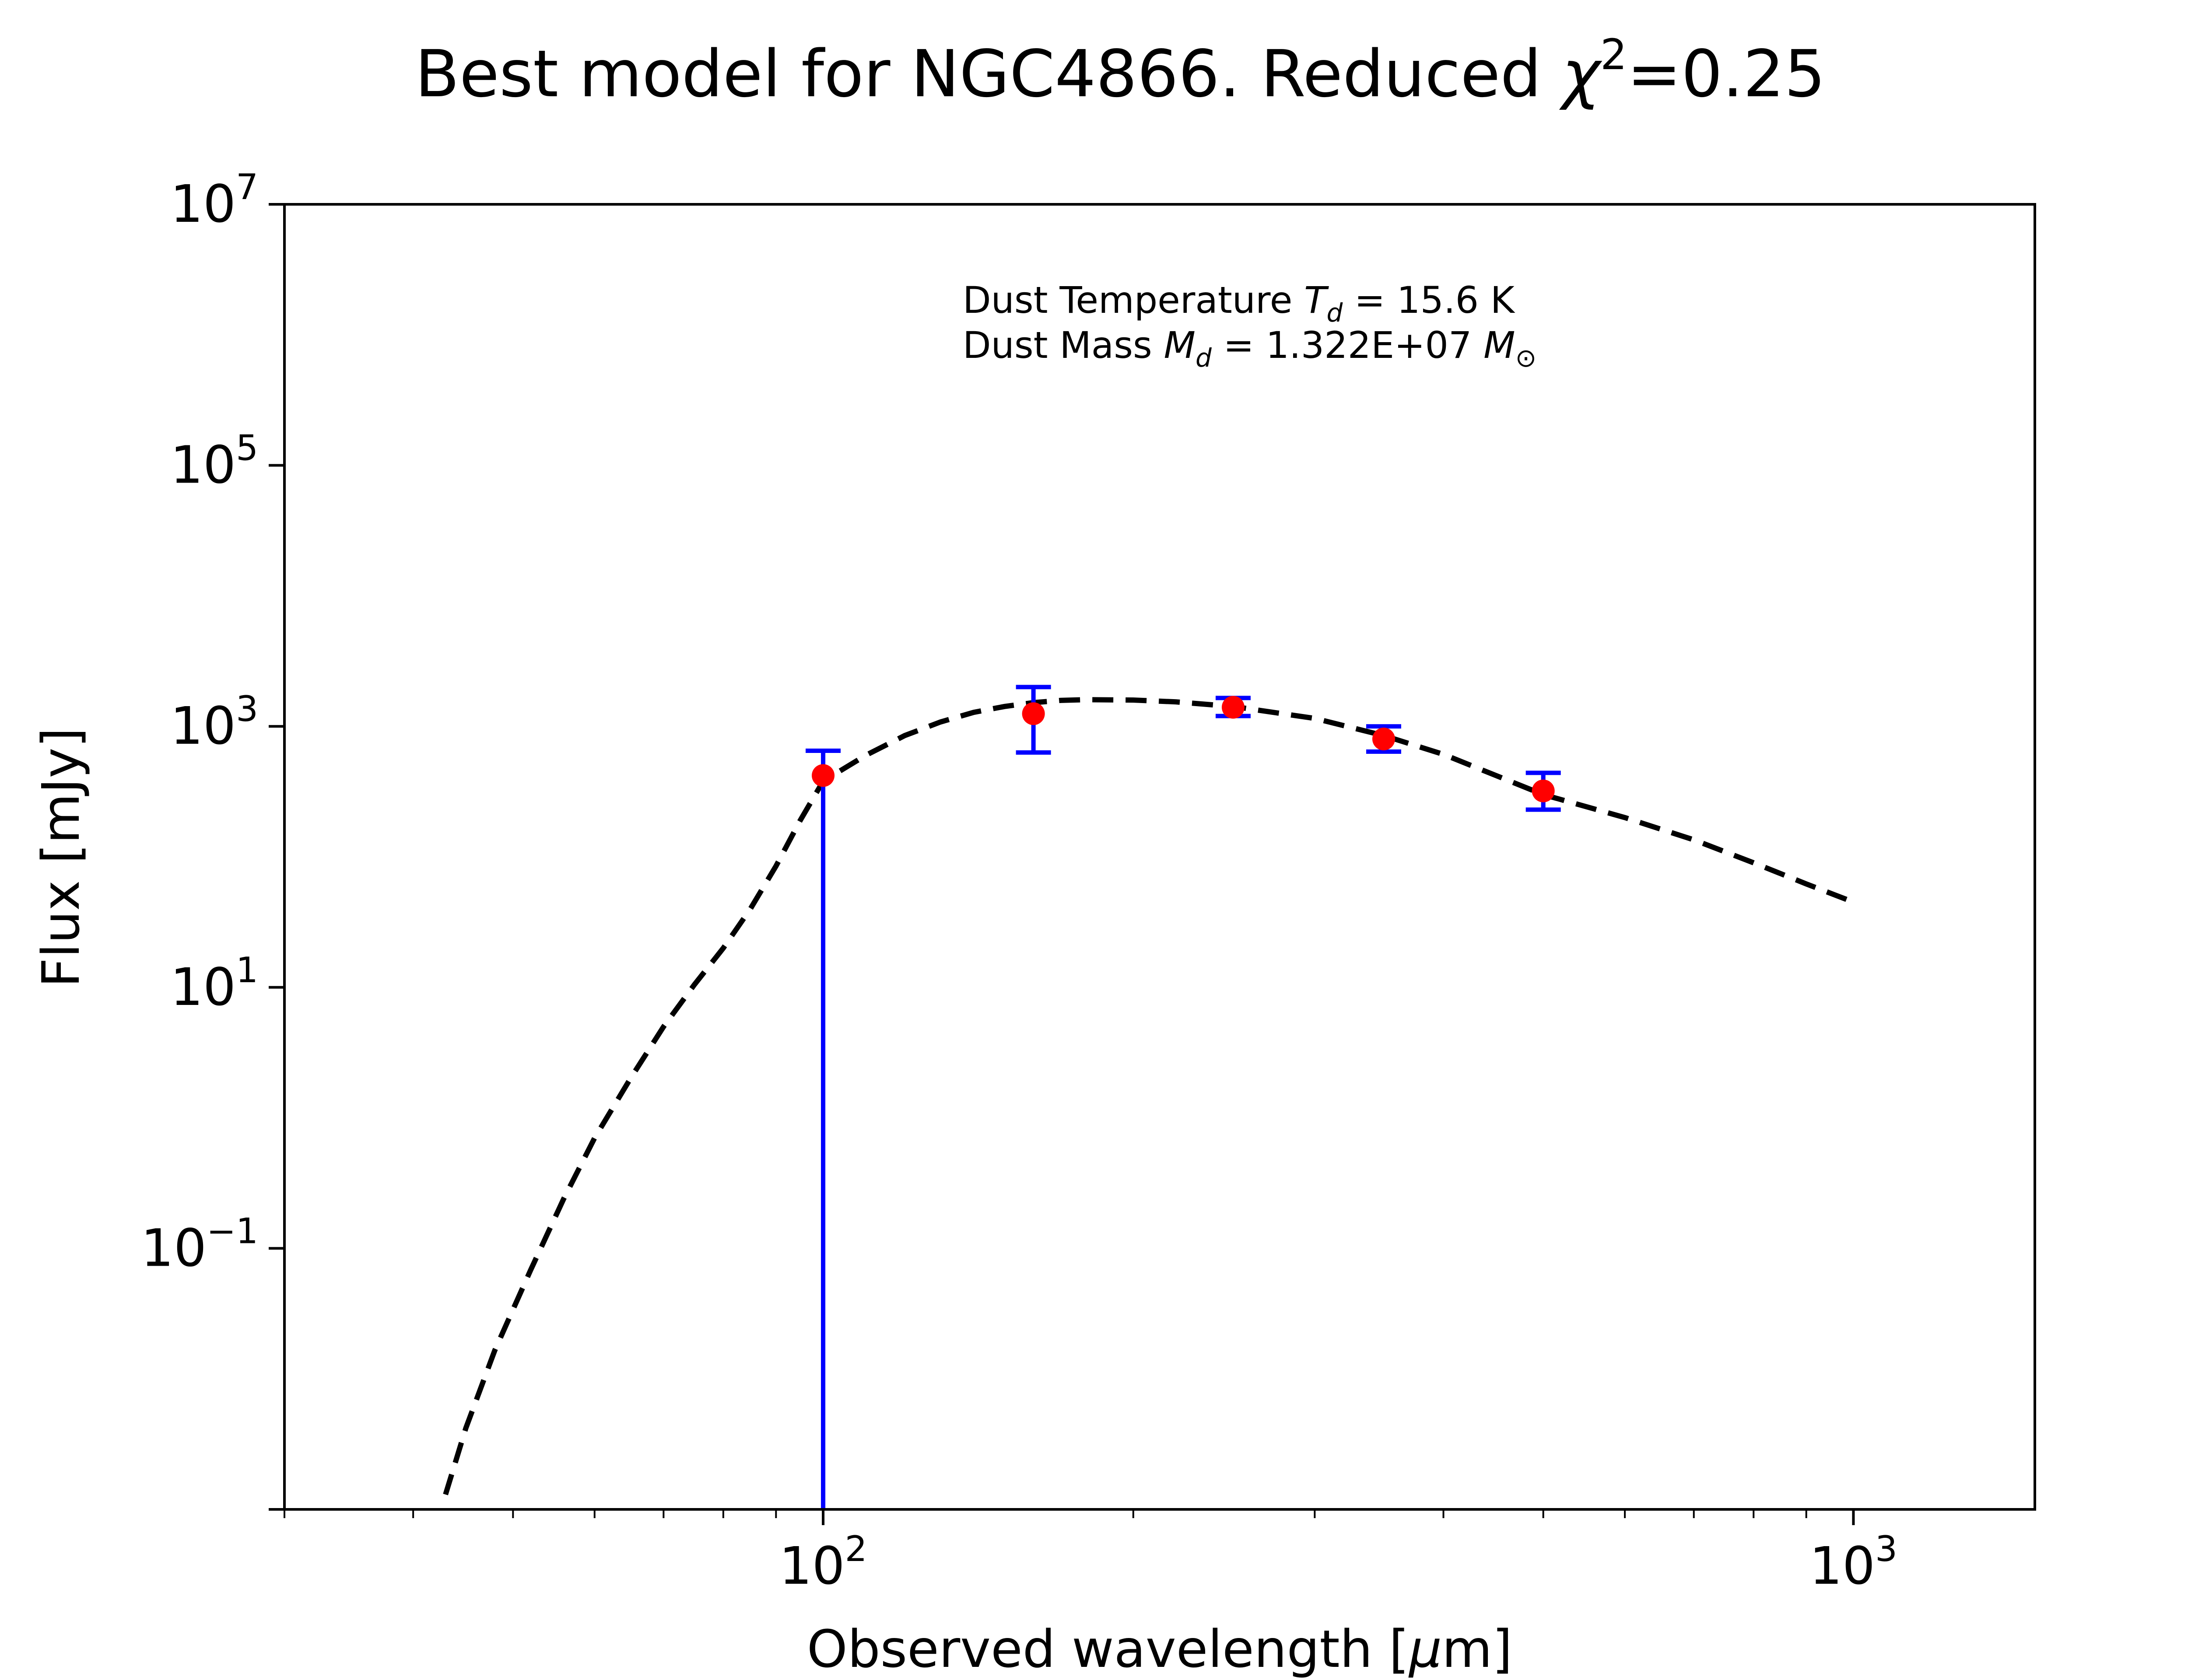 Image resolution: width=2188 pixels, height=1680 pixels. Describe the element at coordinates (1063, 345) in the screenshot. I see `annotation-mass-label: Dust Mass` at that location.